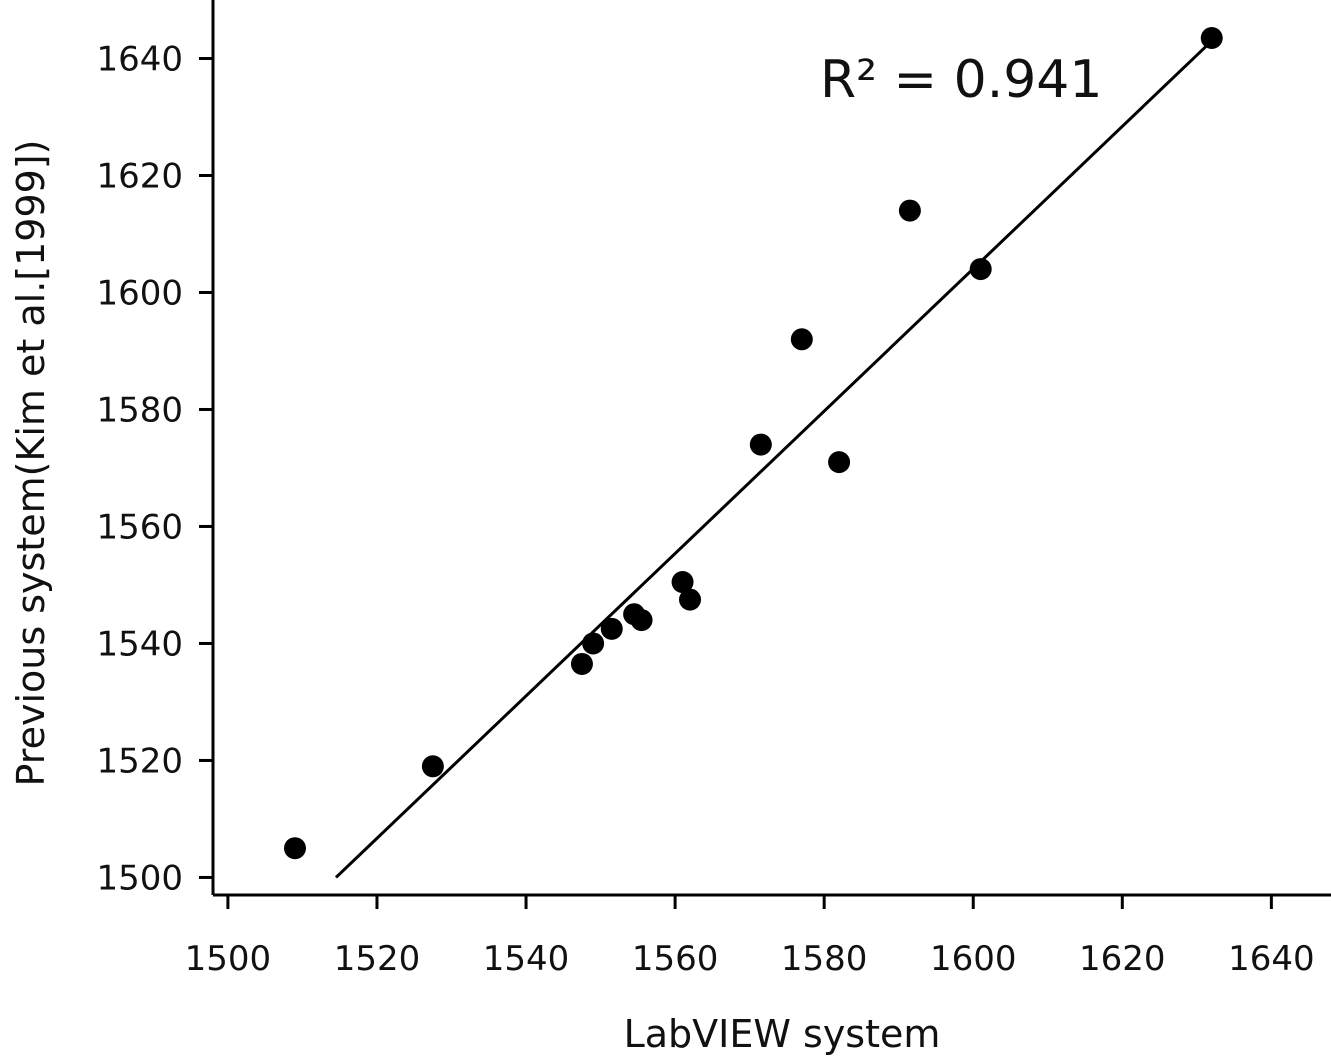 The width and height of the screenshot is (1331, 1056). Describe the element at coordinates (377, 959) in the screenshot. I see `x-tick-label: 1520` at that location.